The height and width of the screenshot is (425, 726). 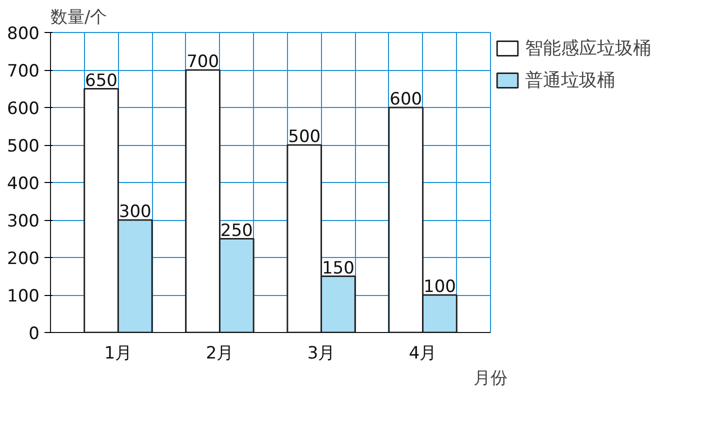 I want to click on y-tick-label: 300, so click(x=23, y=222).